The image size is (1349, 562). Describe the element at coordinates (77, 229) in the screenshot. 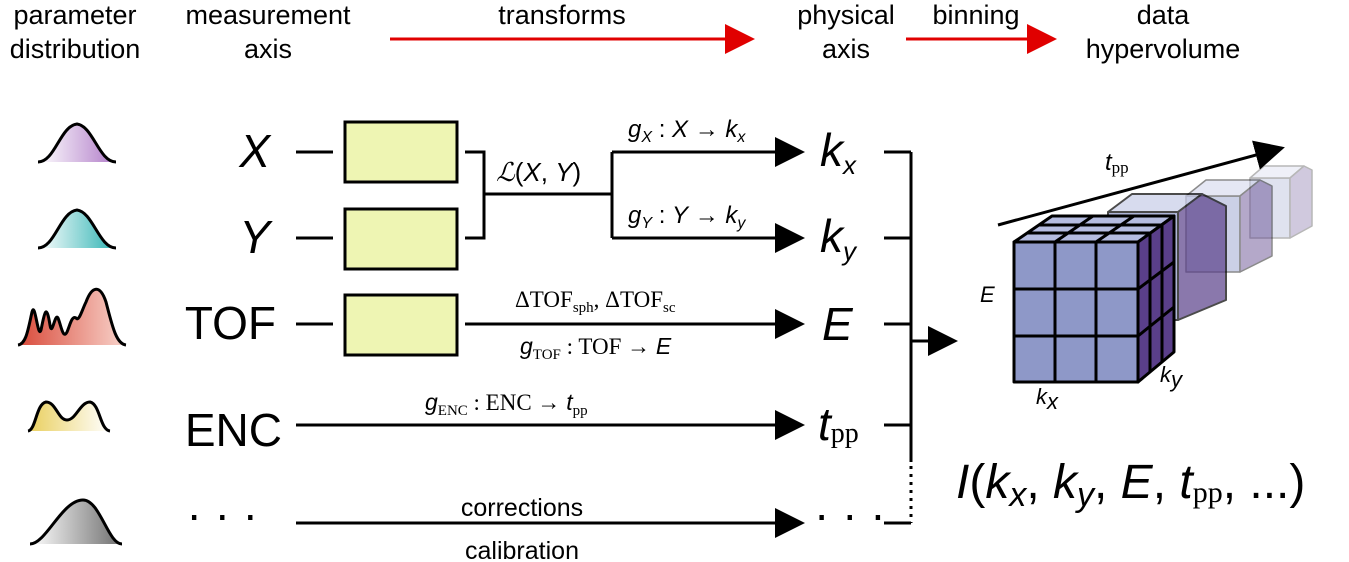

I see `distribution-y-icon` at that location.